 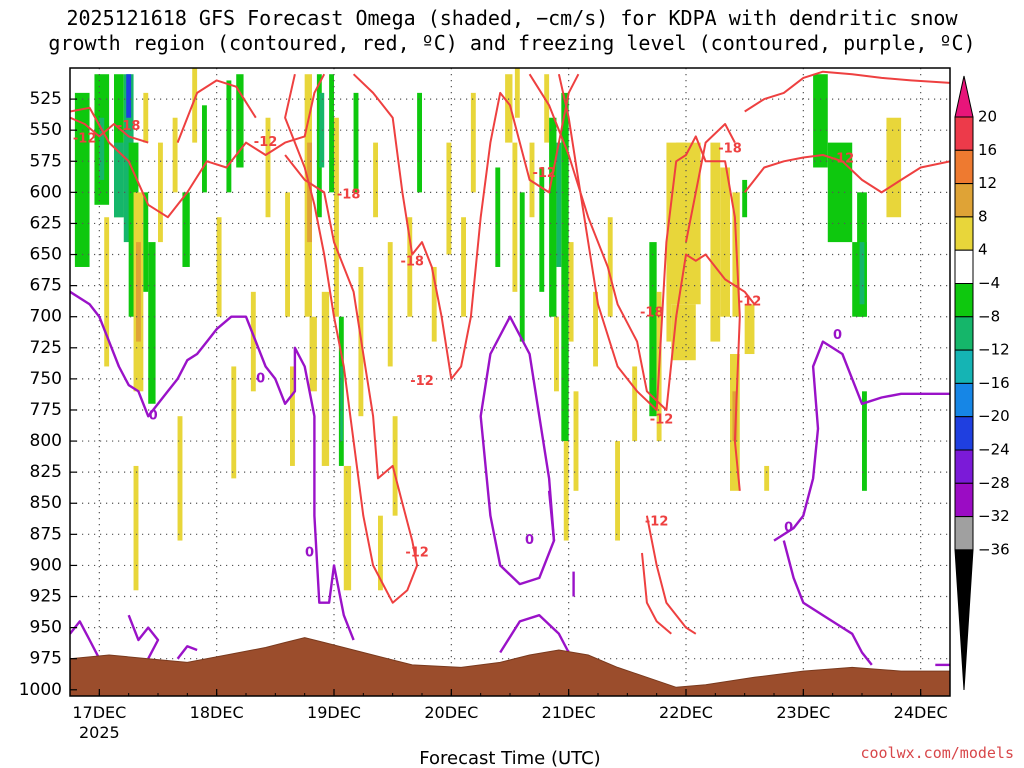 What do you see at coordinates (46, 534) in the screenshot?
I see `y-tick-label: 875` at bounding box center [46, 534].